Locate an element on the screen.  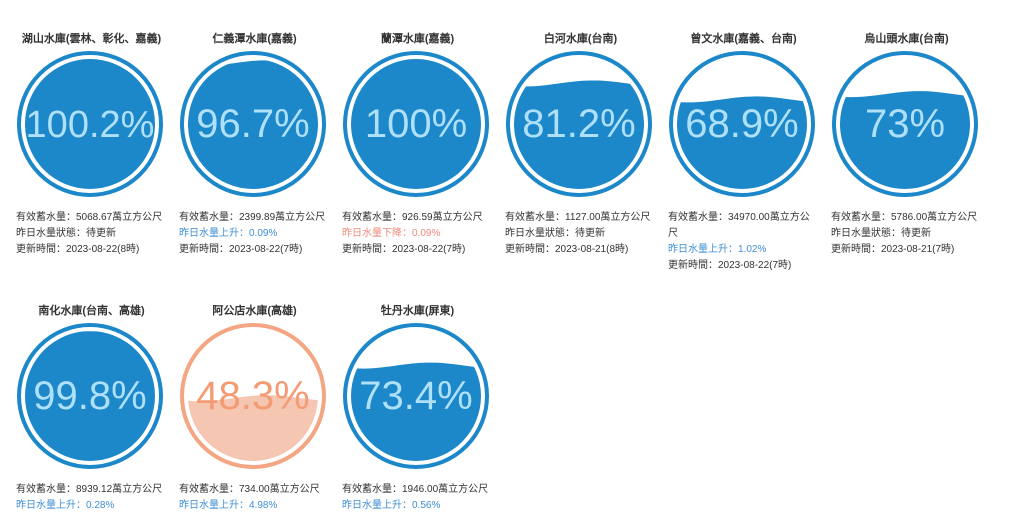
reservoir-title: 白河水庫(台南) is located at coordinates (580, 39).